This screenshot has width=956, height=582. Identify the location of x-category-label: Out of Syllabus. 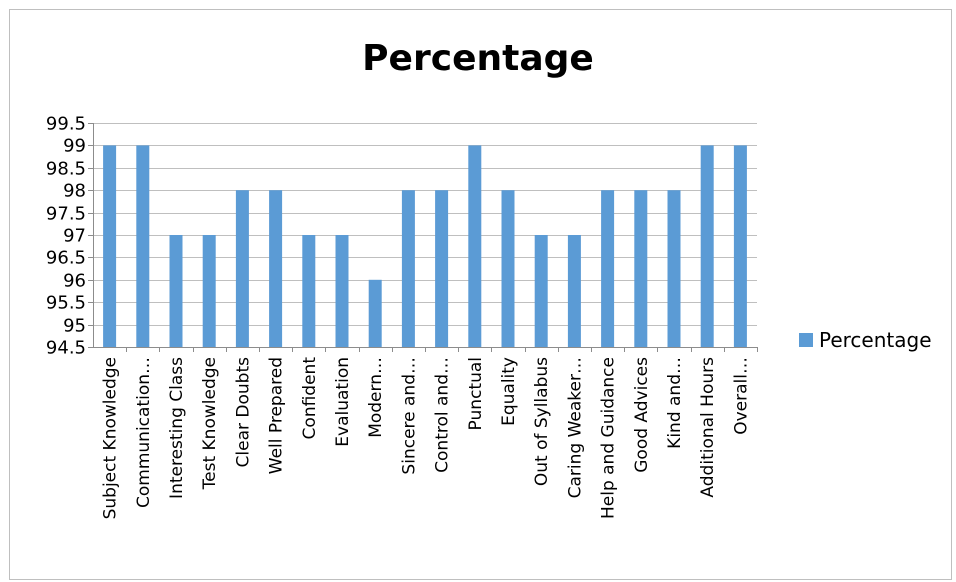
(542, 421).